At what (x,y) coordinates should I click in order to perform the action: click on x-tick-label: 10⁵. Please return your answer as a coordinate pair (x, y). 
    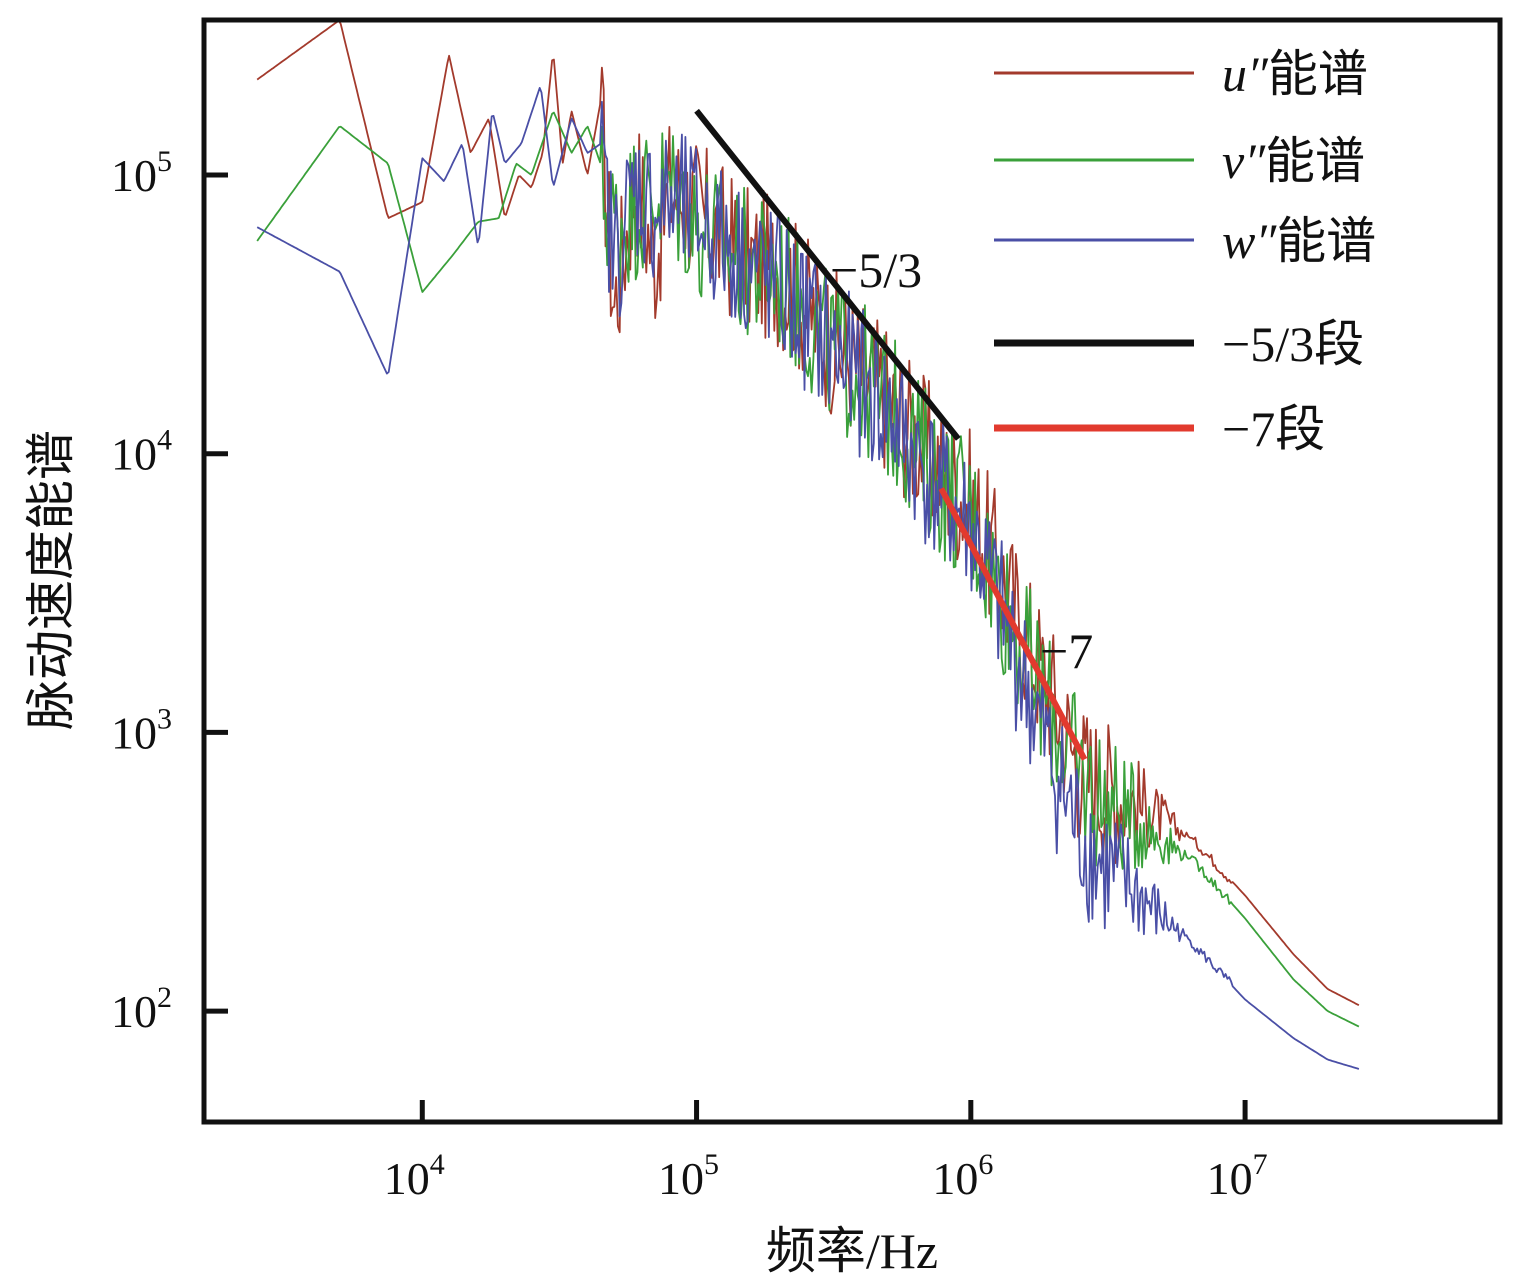
    Looking at the image, I should click on (688, 1176).